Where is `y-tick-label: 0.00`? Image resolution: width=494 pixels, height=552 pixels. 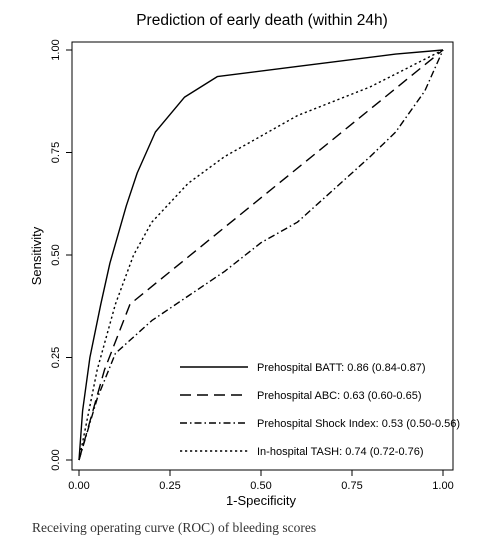 y-tick-label: 0.00 is located at coordinates (56, 459).